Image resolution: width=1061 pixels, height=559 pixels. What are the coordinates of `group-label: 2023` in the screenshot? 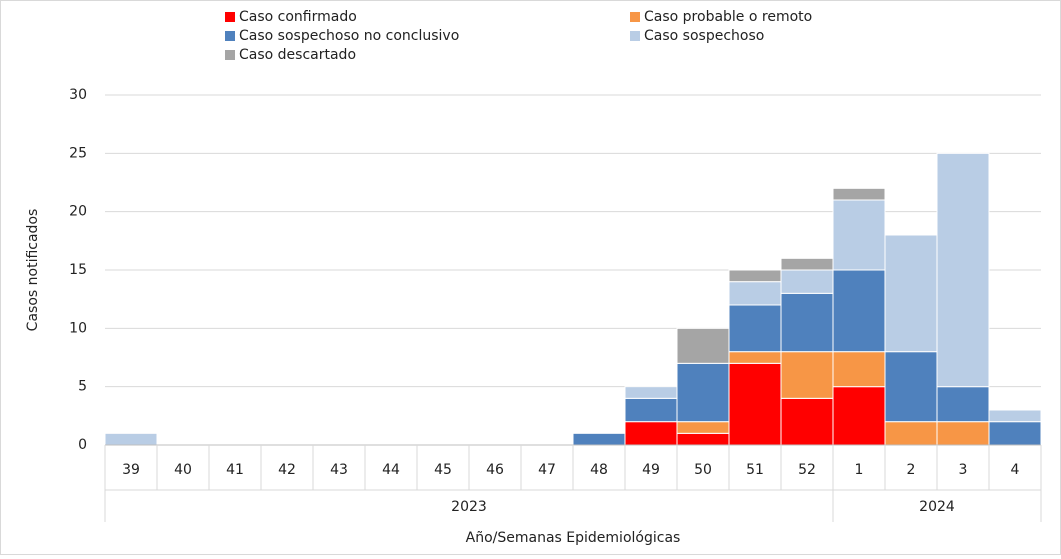 It's located at (469, 507).